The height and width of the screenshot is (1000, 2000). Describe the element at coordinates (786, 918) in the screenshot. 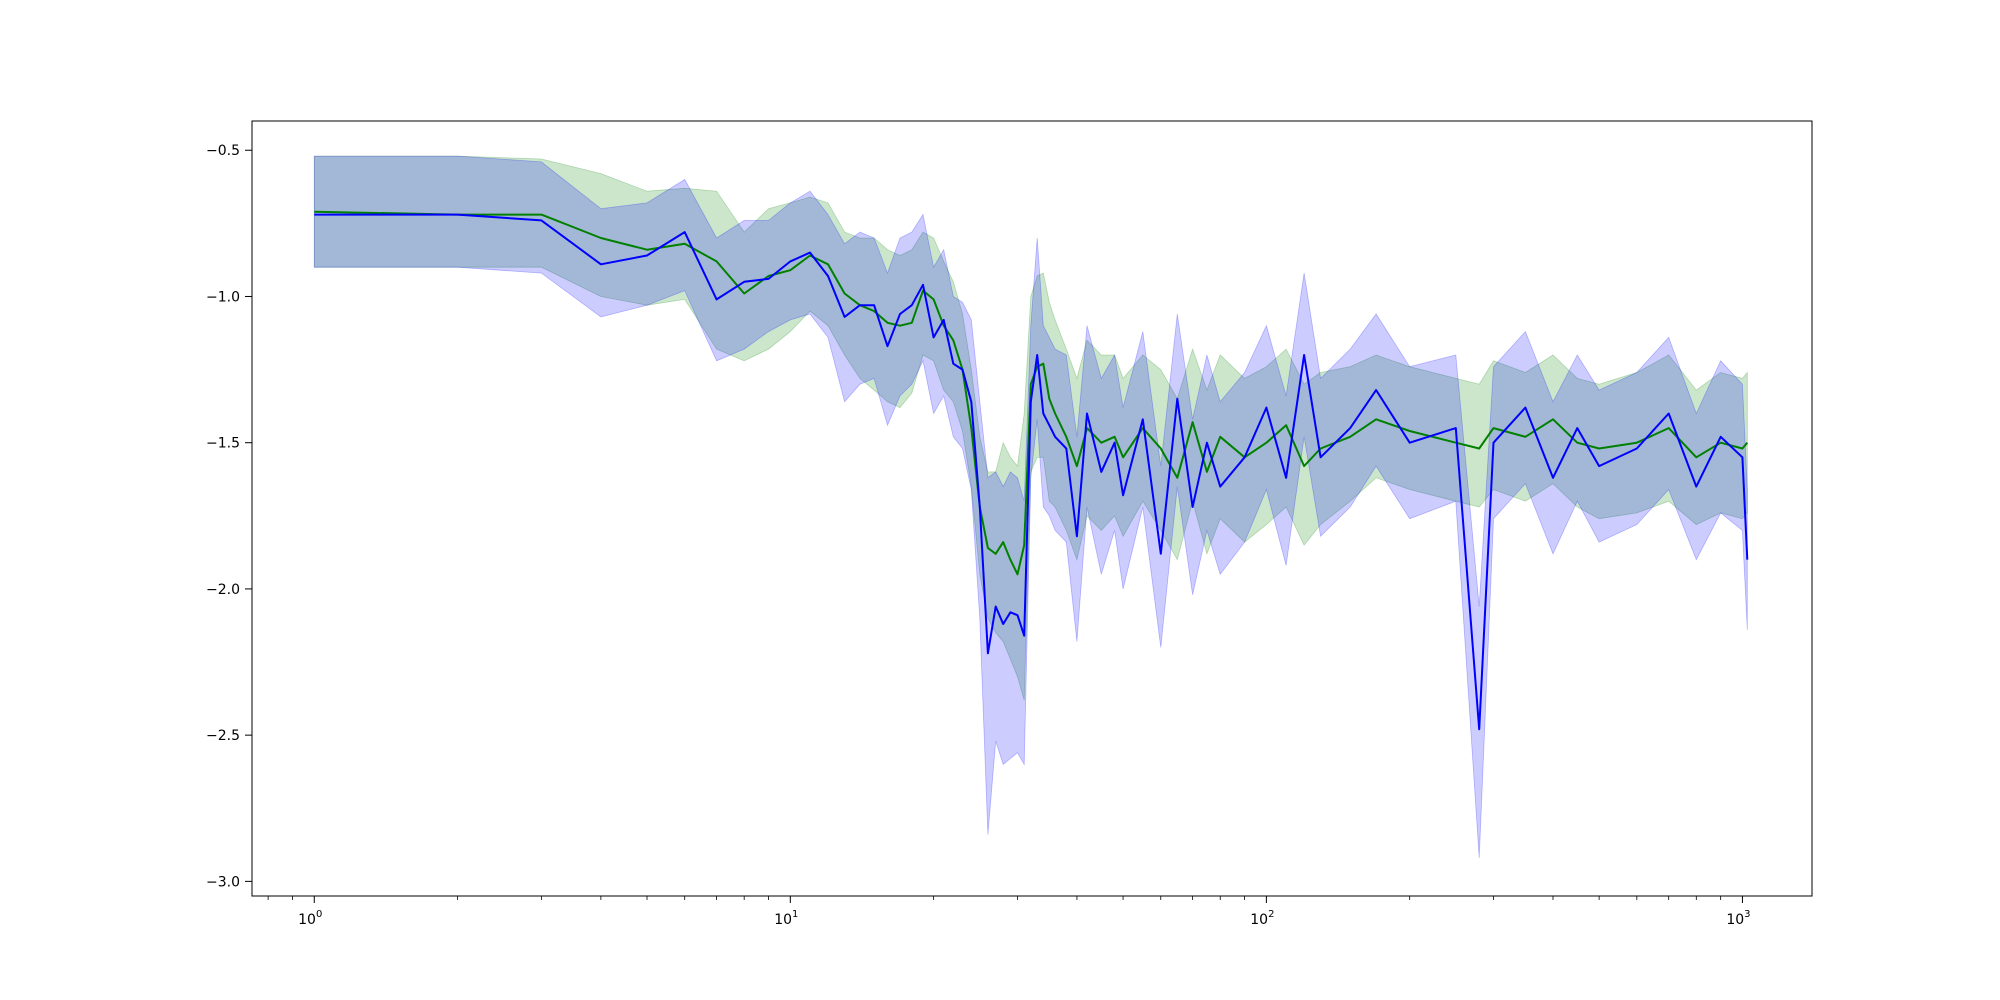

I see `x-tick-label: 10¹` at that location.